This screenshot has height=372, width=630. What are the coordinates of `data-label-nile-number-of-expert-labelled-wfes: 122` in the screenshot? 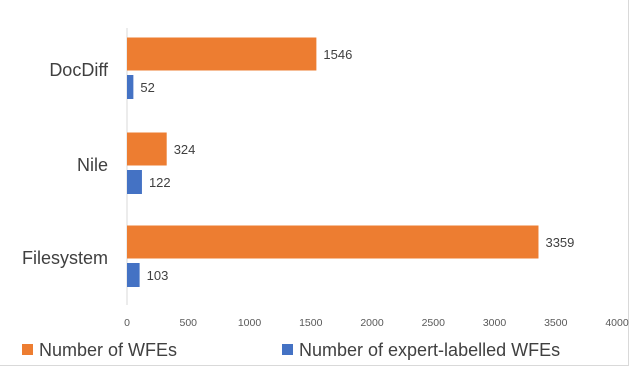 It's located at (160, 182).